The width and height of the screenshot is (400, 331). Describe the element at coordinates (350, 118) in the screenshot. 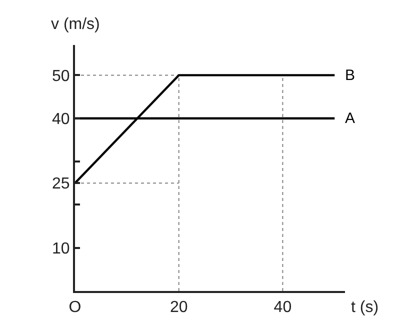

I see `series-label: A` at that location.